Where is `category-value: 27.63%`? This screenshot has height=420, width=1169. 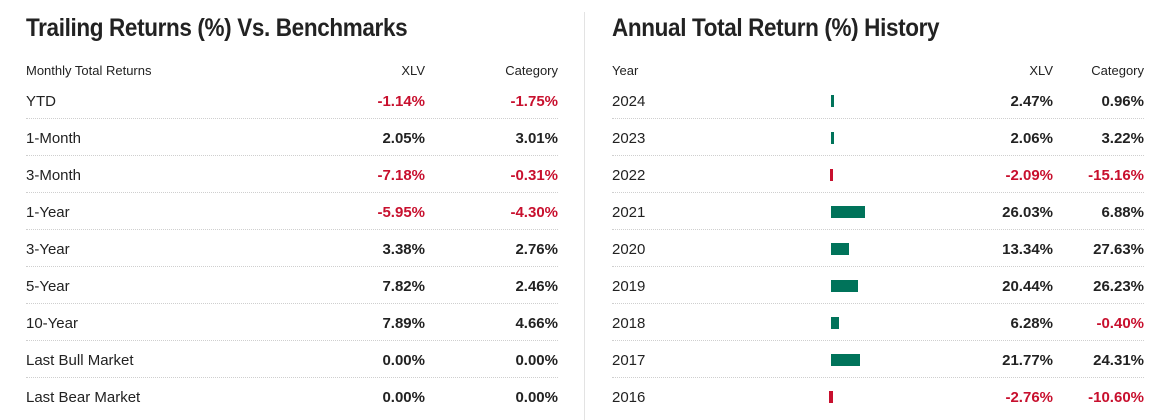 category-value: 27.63% is located at coordinates (1118, 249).